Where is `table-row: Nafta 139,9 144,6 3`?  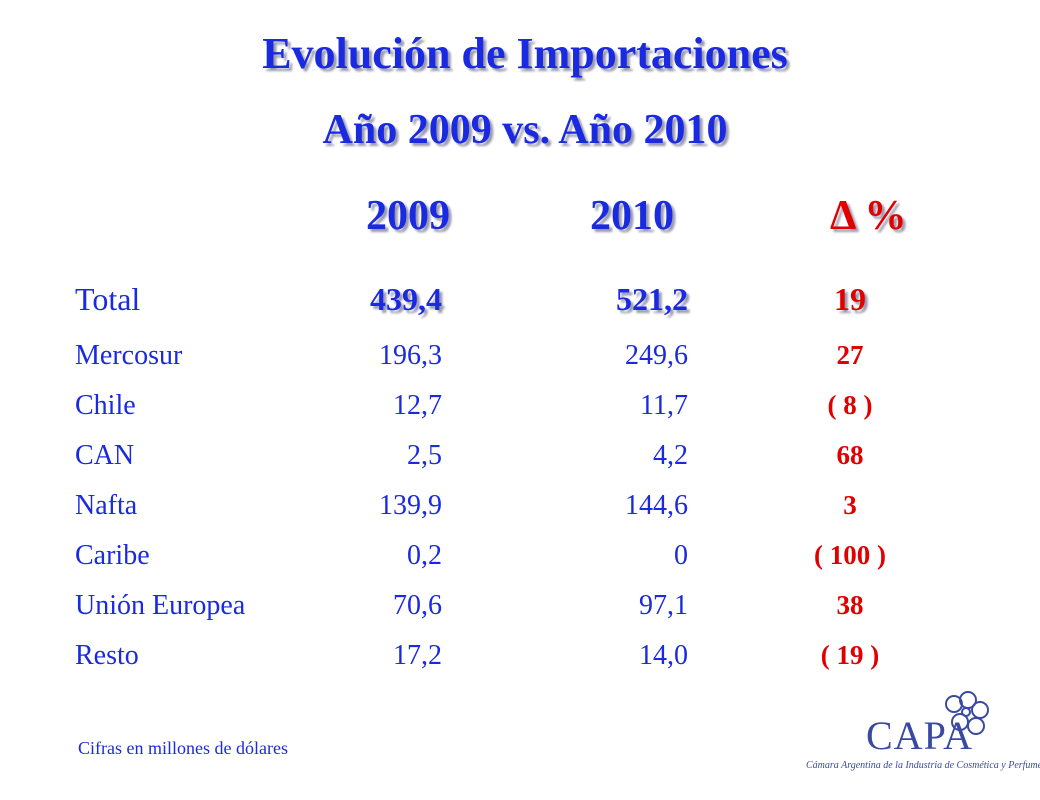
table-row: Nafta 139,9 144,6 3 is located at coordinates (520, 514).